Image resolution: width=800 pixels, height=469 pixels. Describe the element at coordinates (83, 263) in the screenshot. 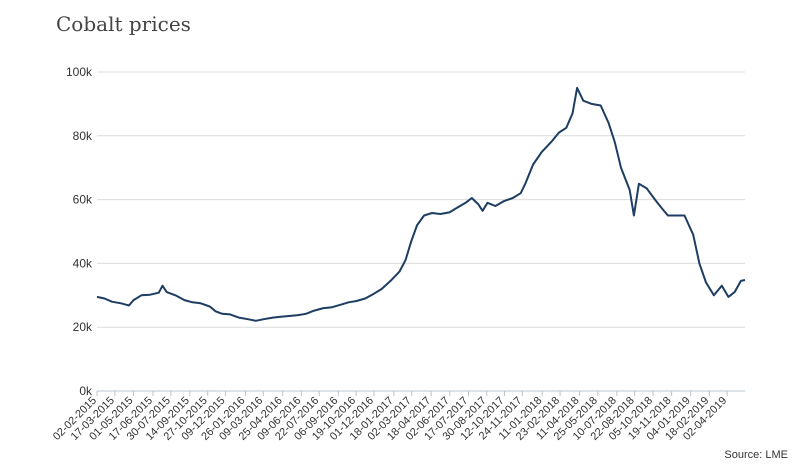

I see `y-tick-label: 40k` at that location.